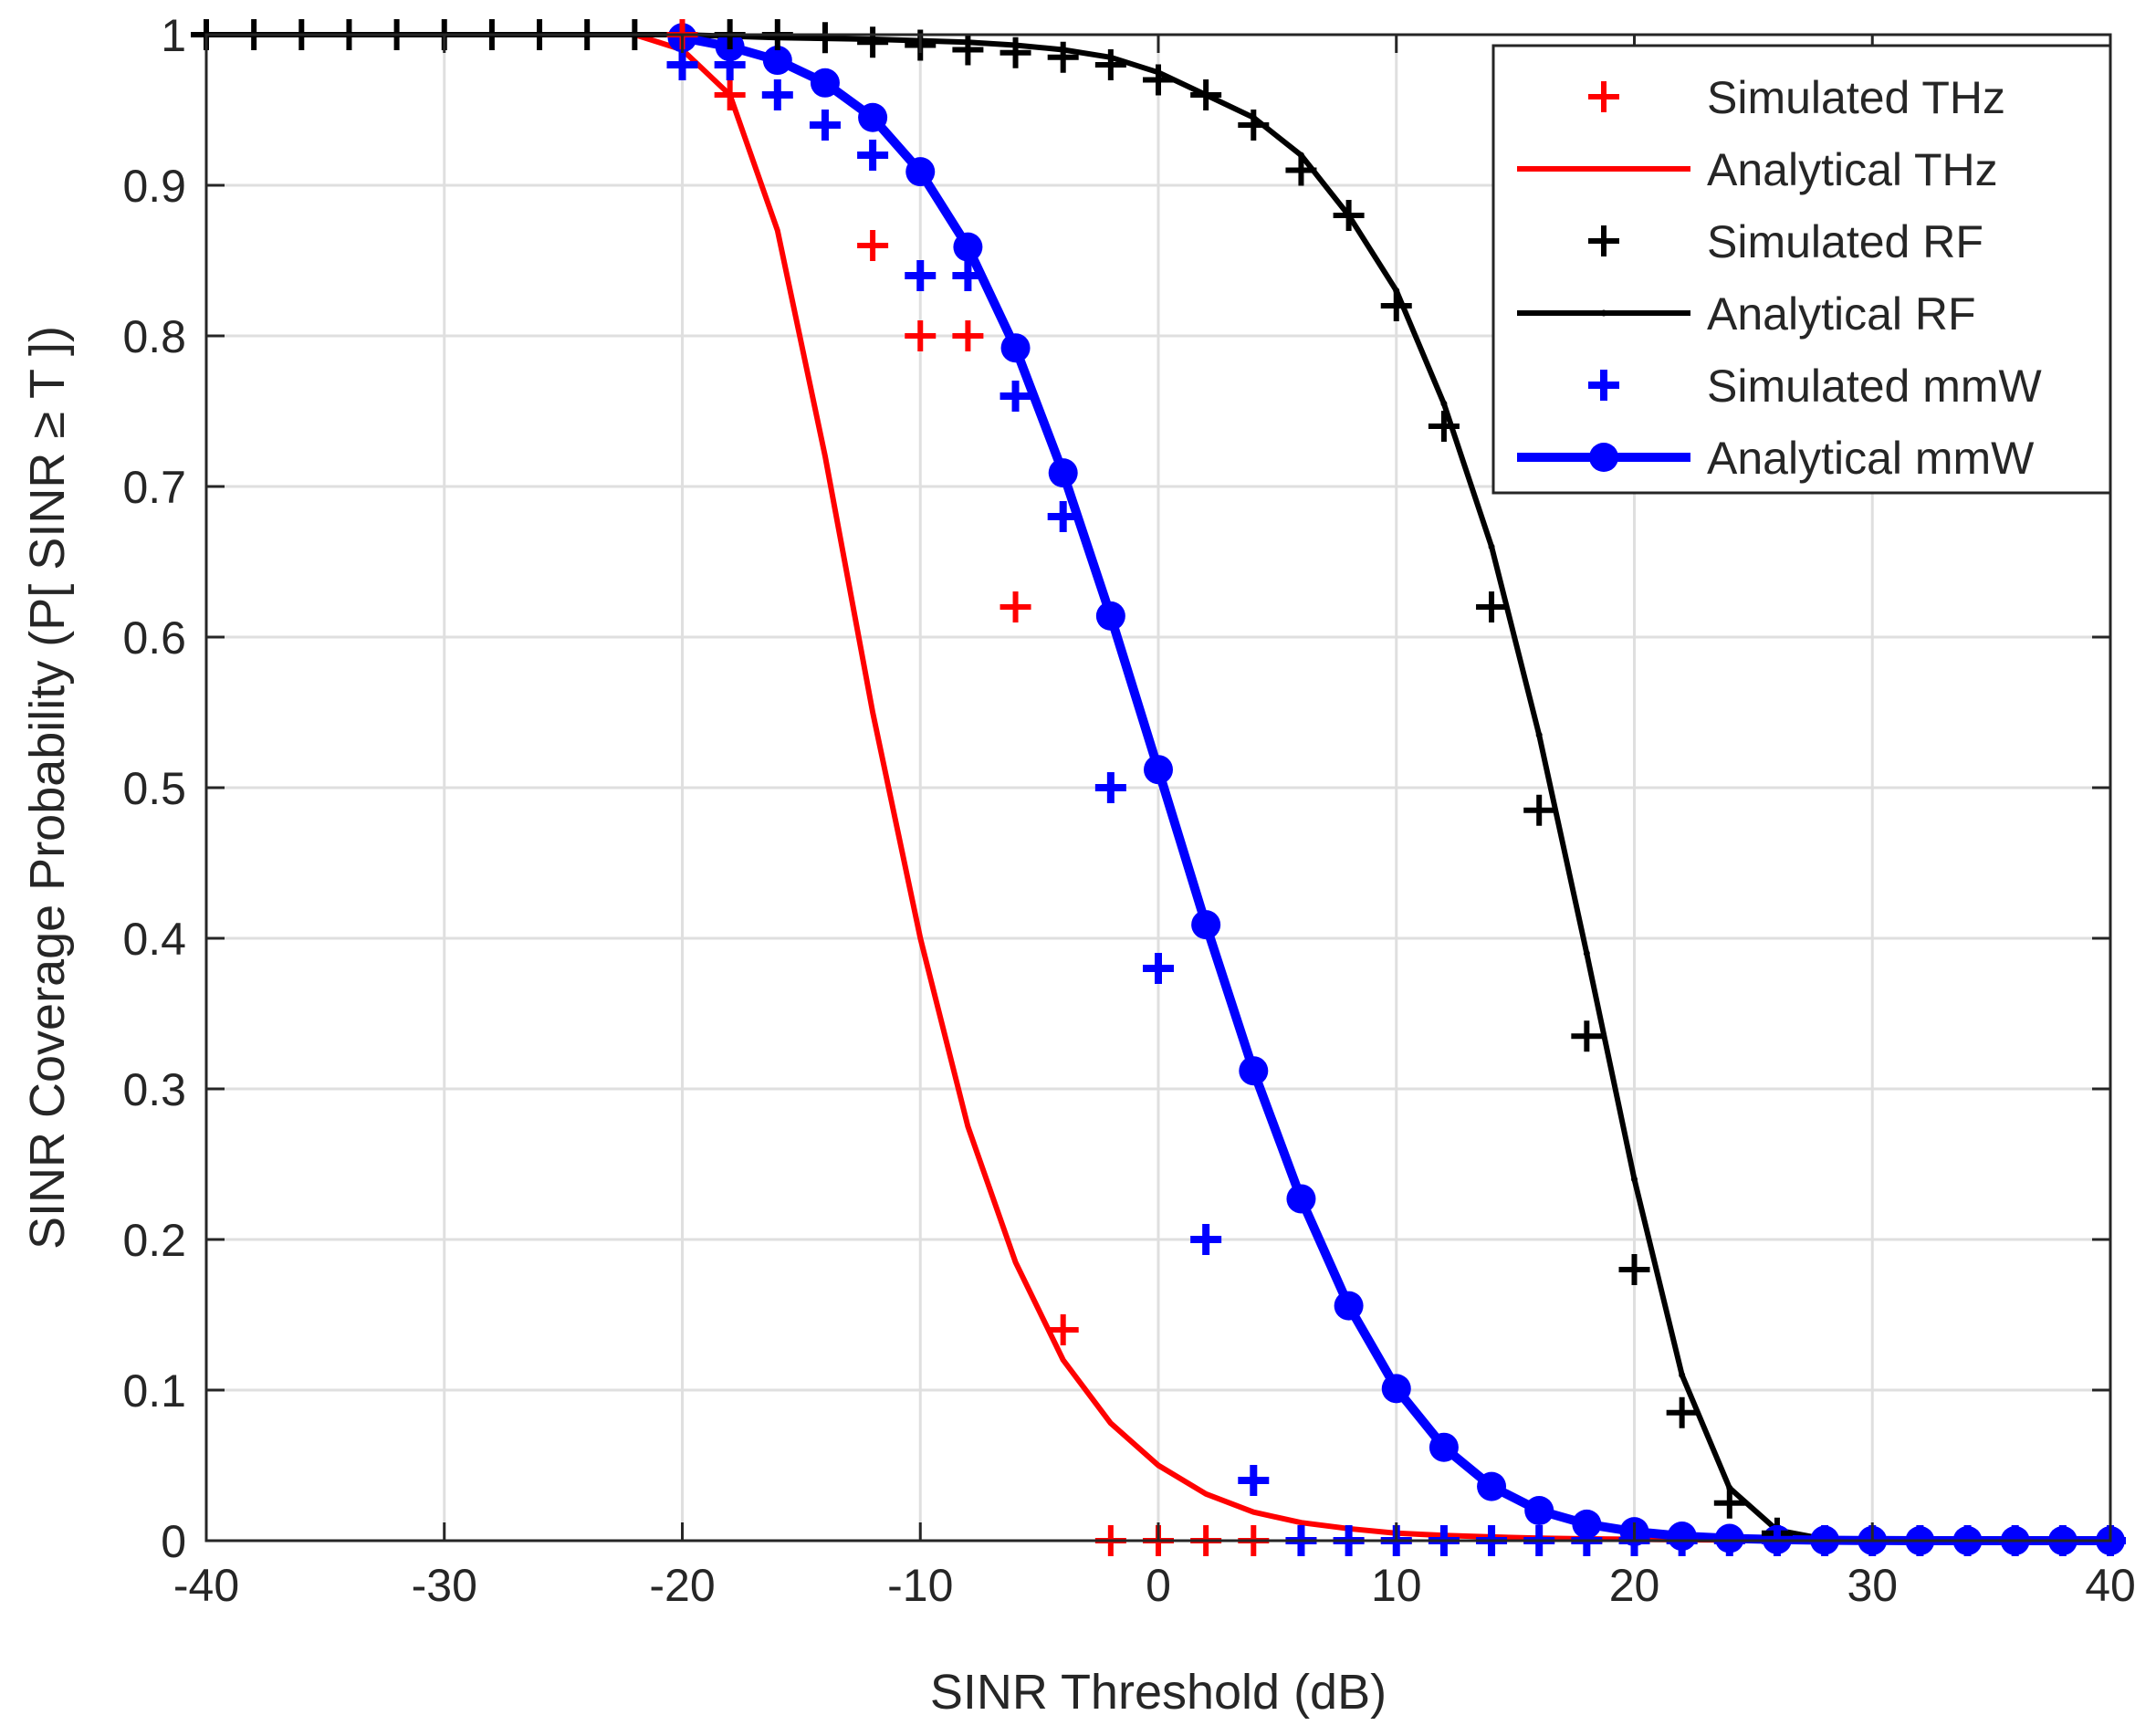 The height and width of the screenshot is (1736, 2156). Describe the element at coordinates (1852, 169) in the screenshot. I see `legend-label: Analytical THz` at that location.